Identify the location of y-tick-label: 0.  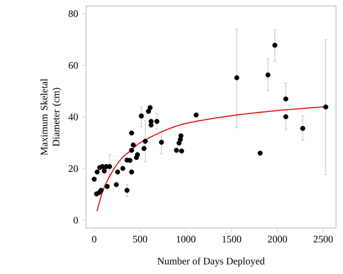
(76, 220).